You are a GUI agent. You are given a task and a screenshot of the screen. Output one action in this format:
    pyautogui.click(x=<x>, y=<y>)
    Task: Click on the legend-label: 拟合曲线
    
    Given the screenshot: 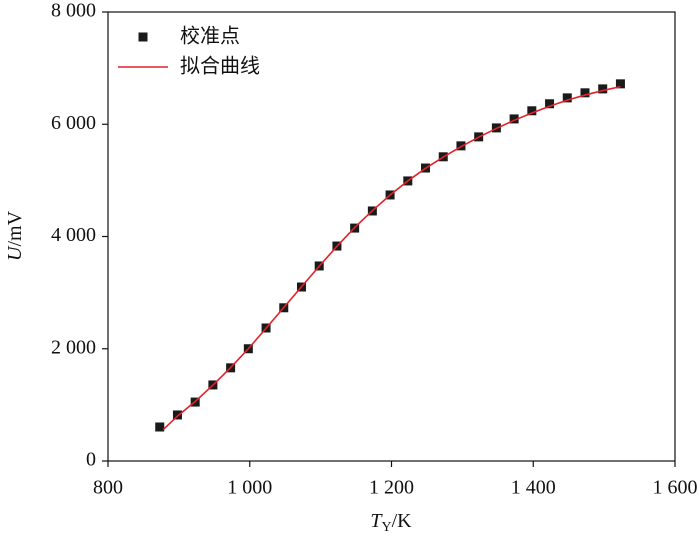 What is the action you would take?
    pyautogui.click(x=220, y=66)
    